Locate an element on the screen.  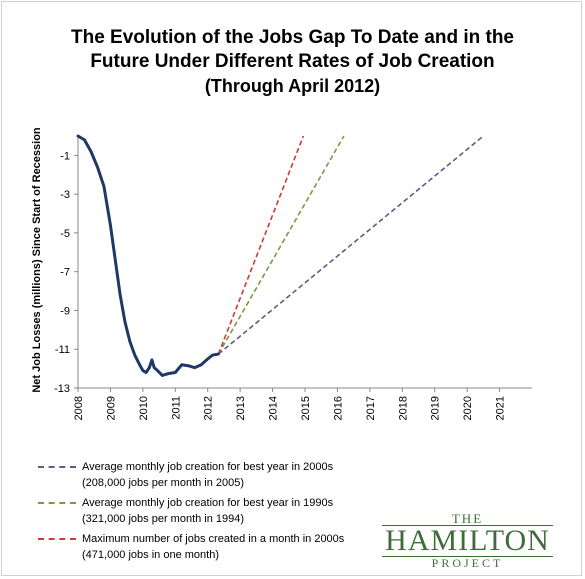
y-tick-label: -3 is located at coordinates (65, 195).